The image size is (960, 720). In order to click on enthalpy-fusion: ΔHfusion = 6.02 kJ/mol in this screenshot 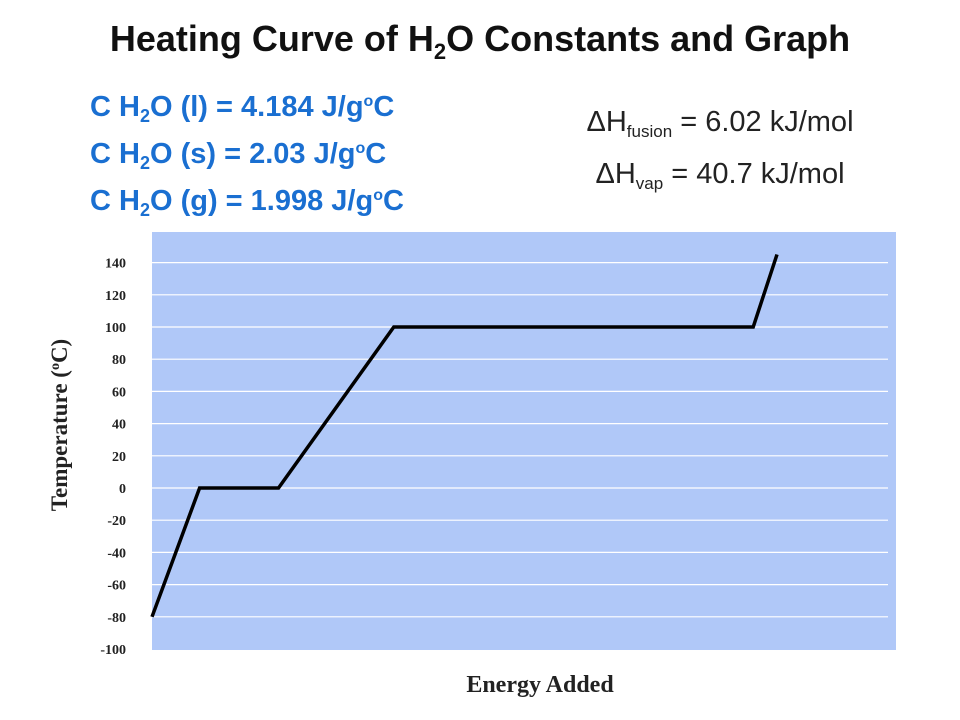, I will do `click(720, 123)`.